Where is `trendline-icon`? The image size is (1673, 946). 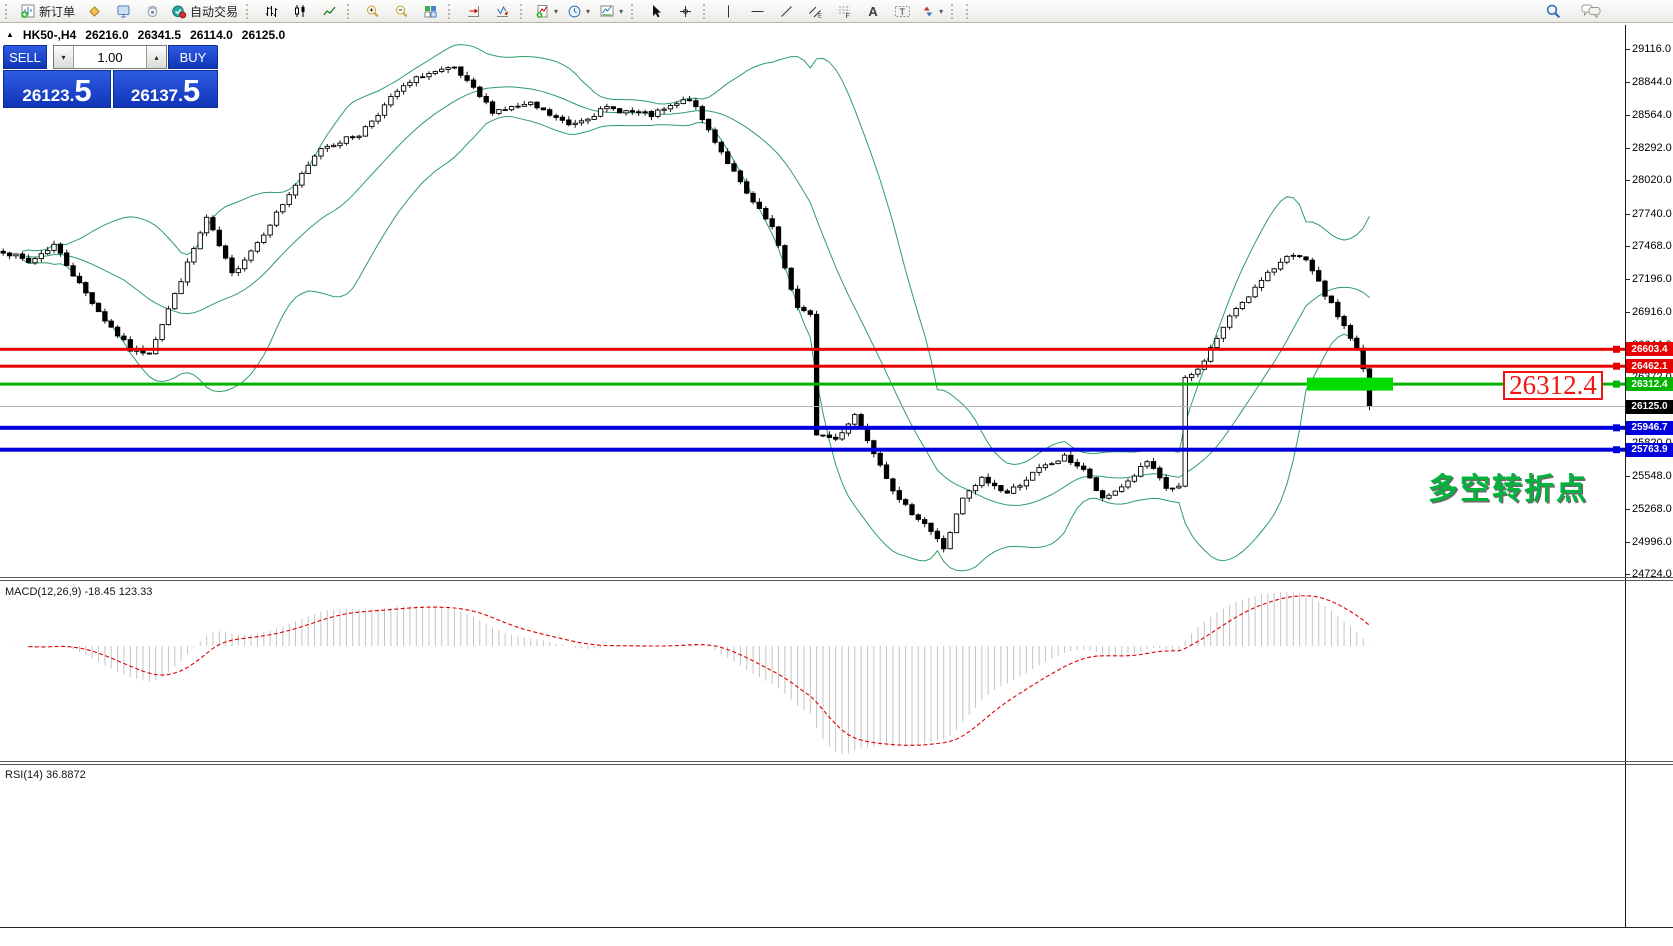 trendline-icon is located at coordinates (786, 11).